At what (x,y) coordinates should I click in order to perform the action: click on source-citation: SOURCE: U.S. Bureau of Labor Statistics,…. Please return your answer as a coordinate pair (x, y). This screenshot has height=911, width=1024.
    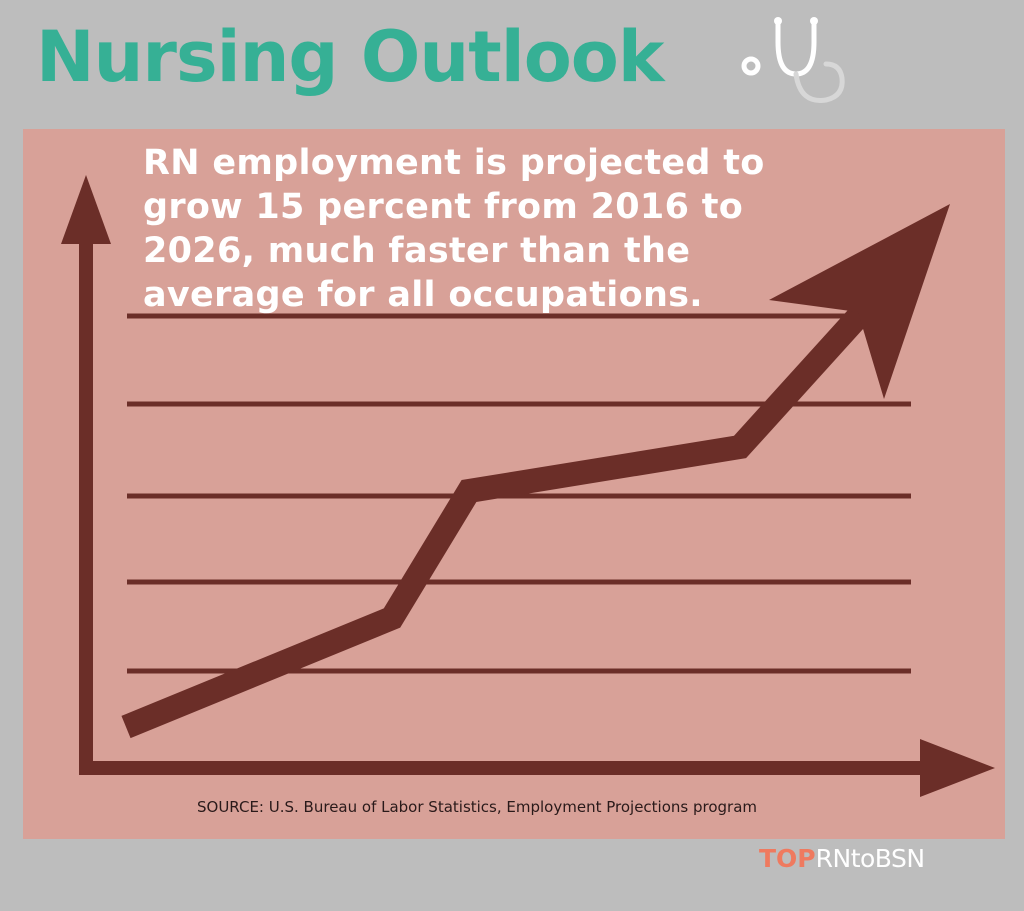
    Looking at the image, I should click on (477, 807).